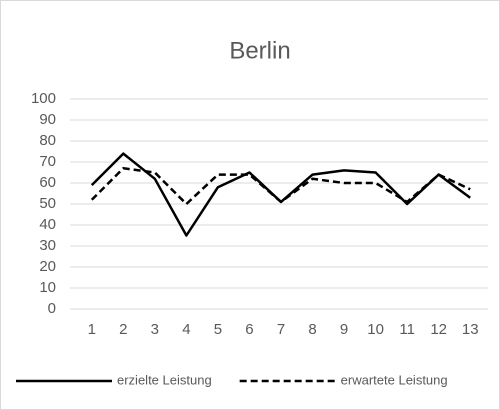 This screenshot has width=500, height=410. I want to click on x-tick-label: 13, so click(470, 329).